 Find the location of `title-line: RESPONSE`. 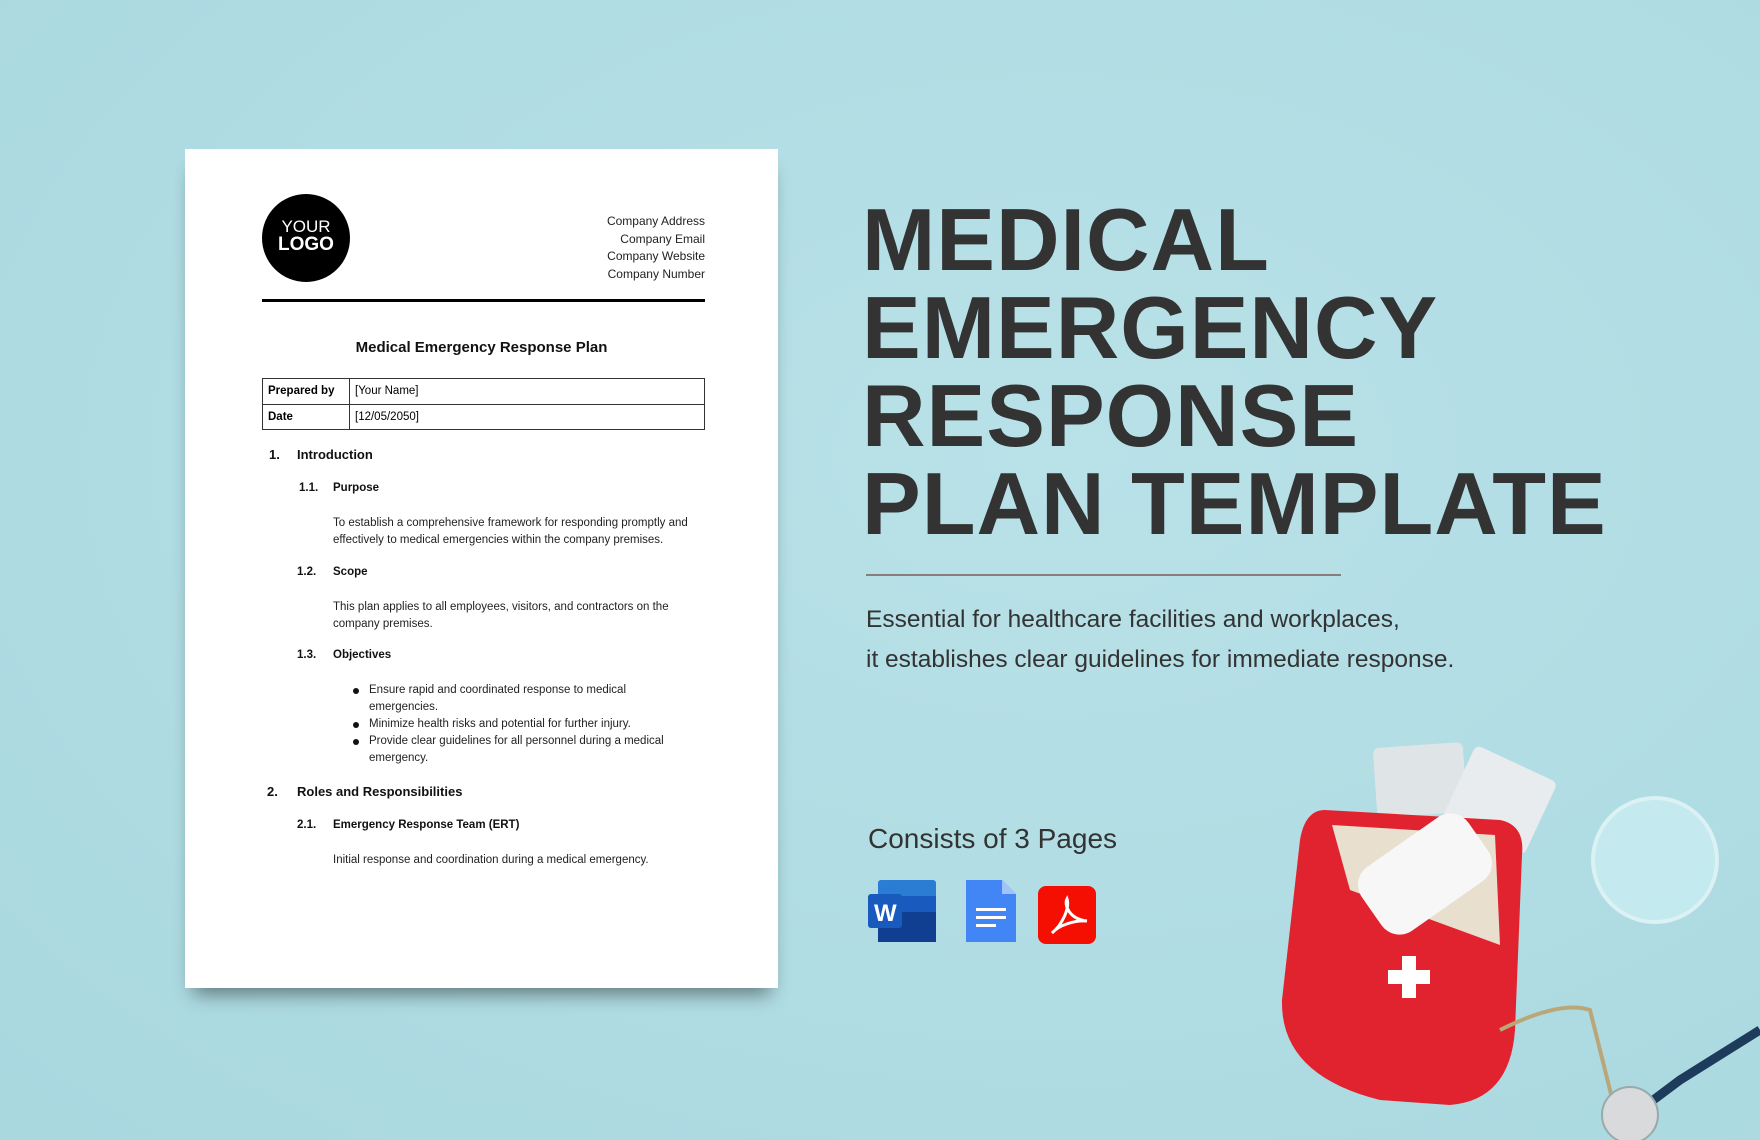

title-line: RESPONSE is located at coordinates (1111, 415).